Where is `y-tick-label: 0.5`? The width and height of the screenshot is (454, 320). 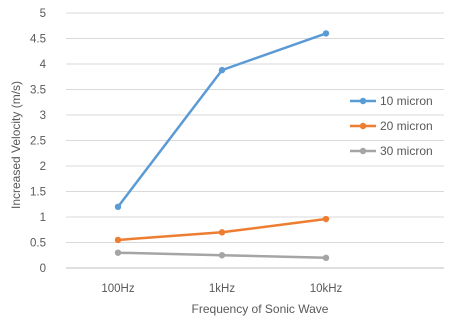 y-tick-label: 0.5 is located at coordinates (38, 244).